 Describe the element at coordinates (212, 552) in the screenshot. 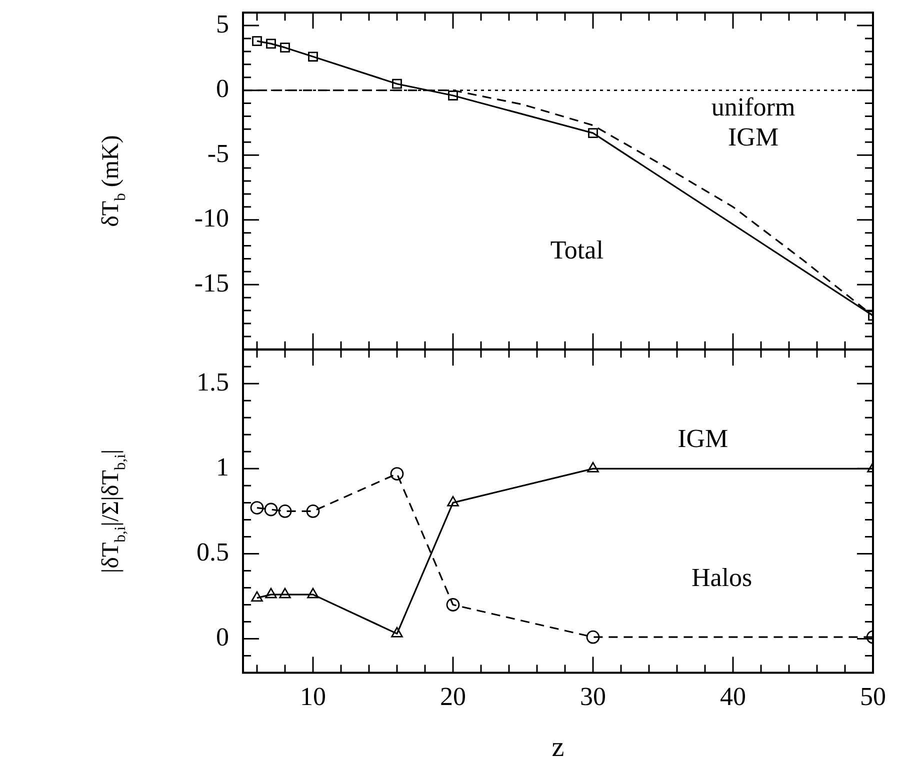

I see `y-tick-label: 0.5` at that location.